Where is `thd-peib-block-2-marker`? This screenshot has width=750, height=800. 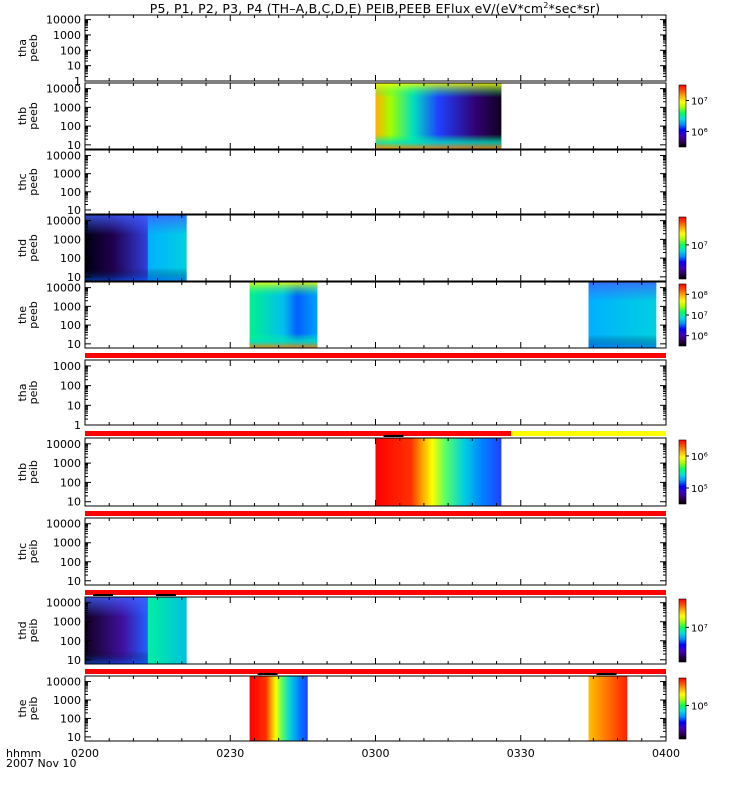 thd-peib-block-2-marker is located at coordinates (165, 595).